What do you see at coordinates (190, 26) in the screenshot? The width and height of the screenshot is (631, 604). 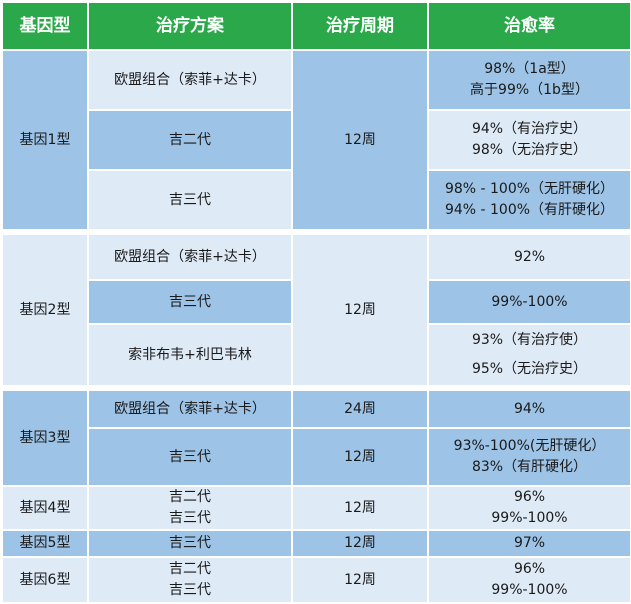 I see `header-plan: 治疗方案` at bounding box center [190, 26].